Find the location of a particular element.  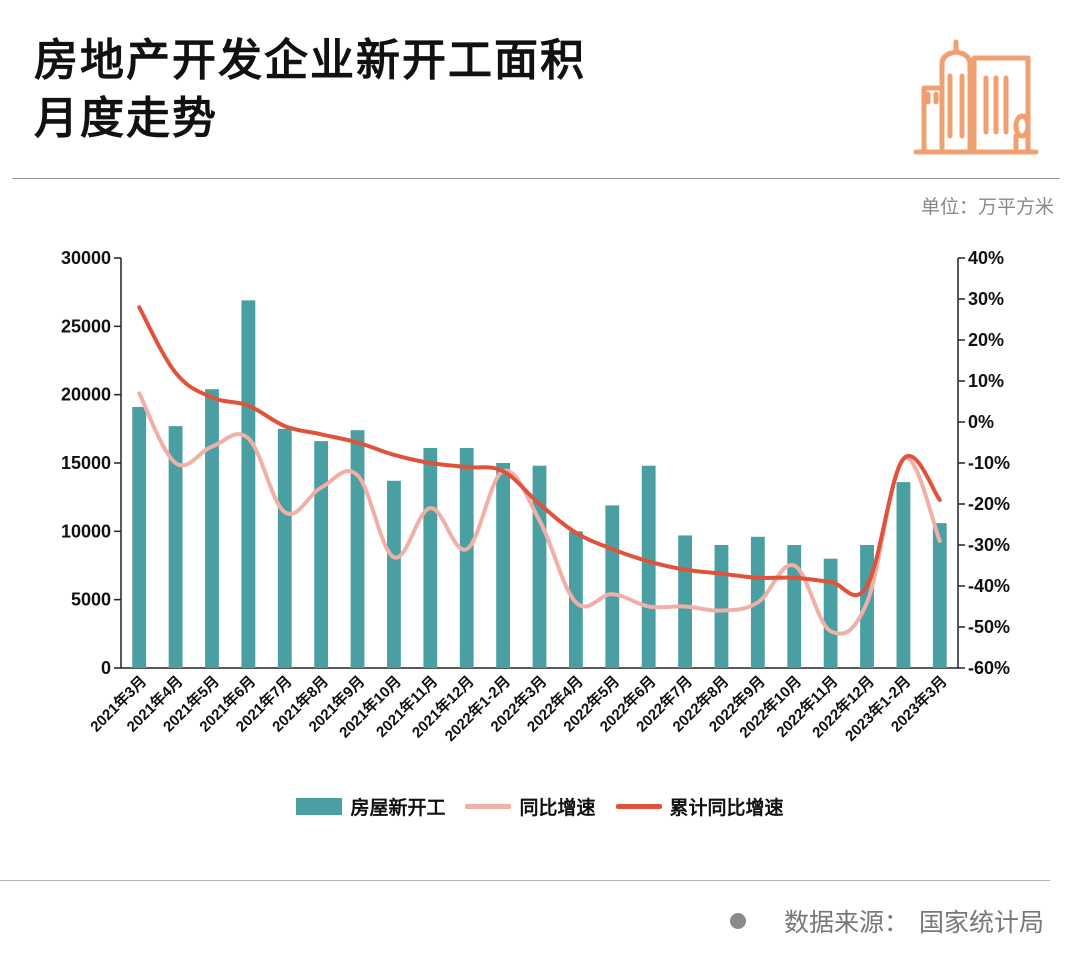

left-tick-label: 5000 is located at coordinates (91, 600).